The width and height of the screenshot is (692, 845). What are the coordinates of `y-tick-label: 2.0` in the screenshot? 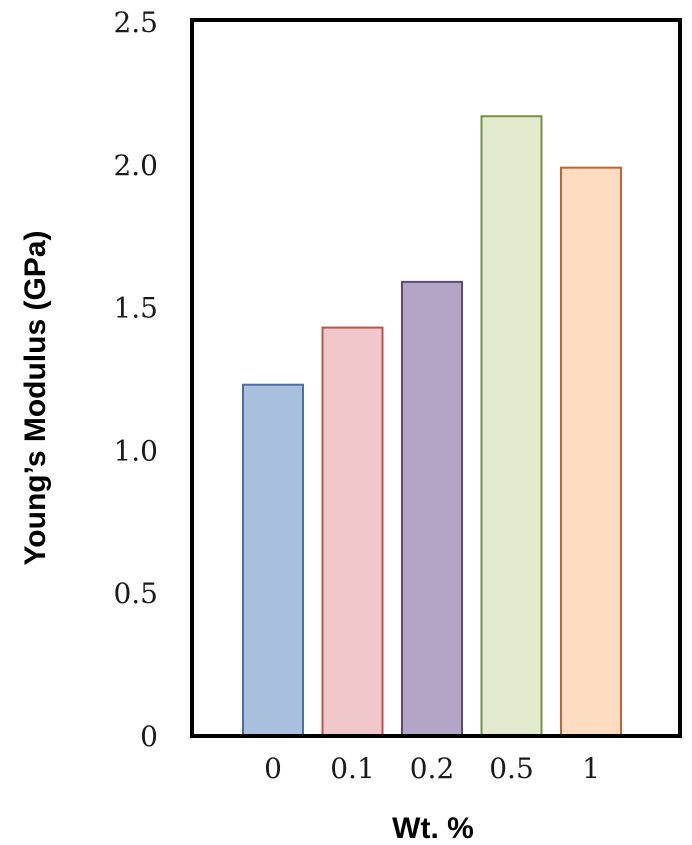 It's located at (135, 165).